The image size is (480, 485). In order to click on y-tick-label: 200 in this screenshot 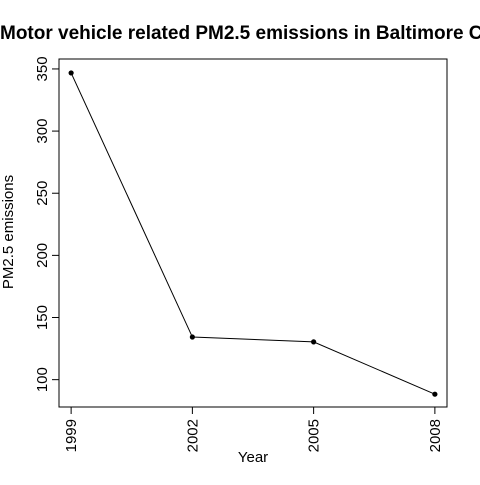, I will do `click(42, 255)`.